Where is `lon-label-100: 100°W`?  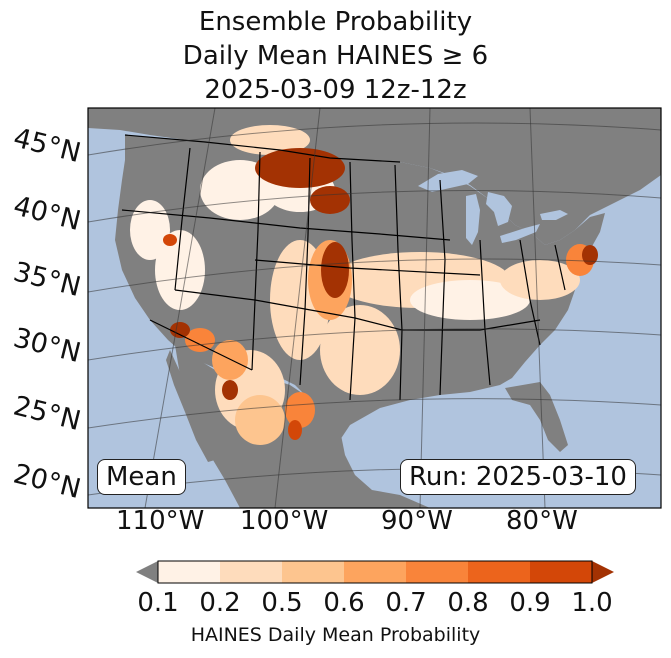 lon-label-100: 100°W is located at coordinates (284, 521).